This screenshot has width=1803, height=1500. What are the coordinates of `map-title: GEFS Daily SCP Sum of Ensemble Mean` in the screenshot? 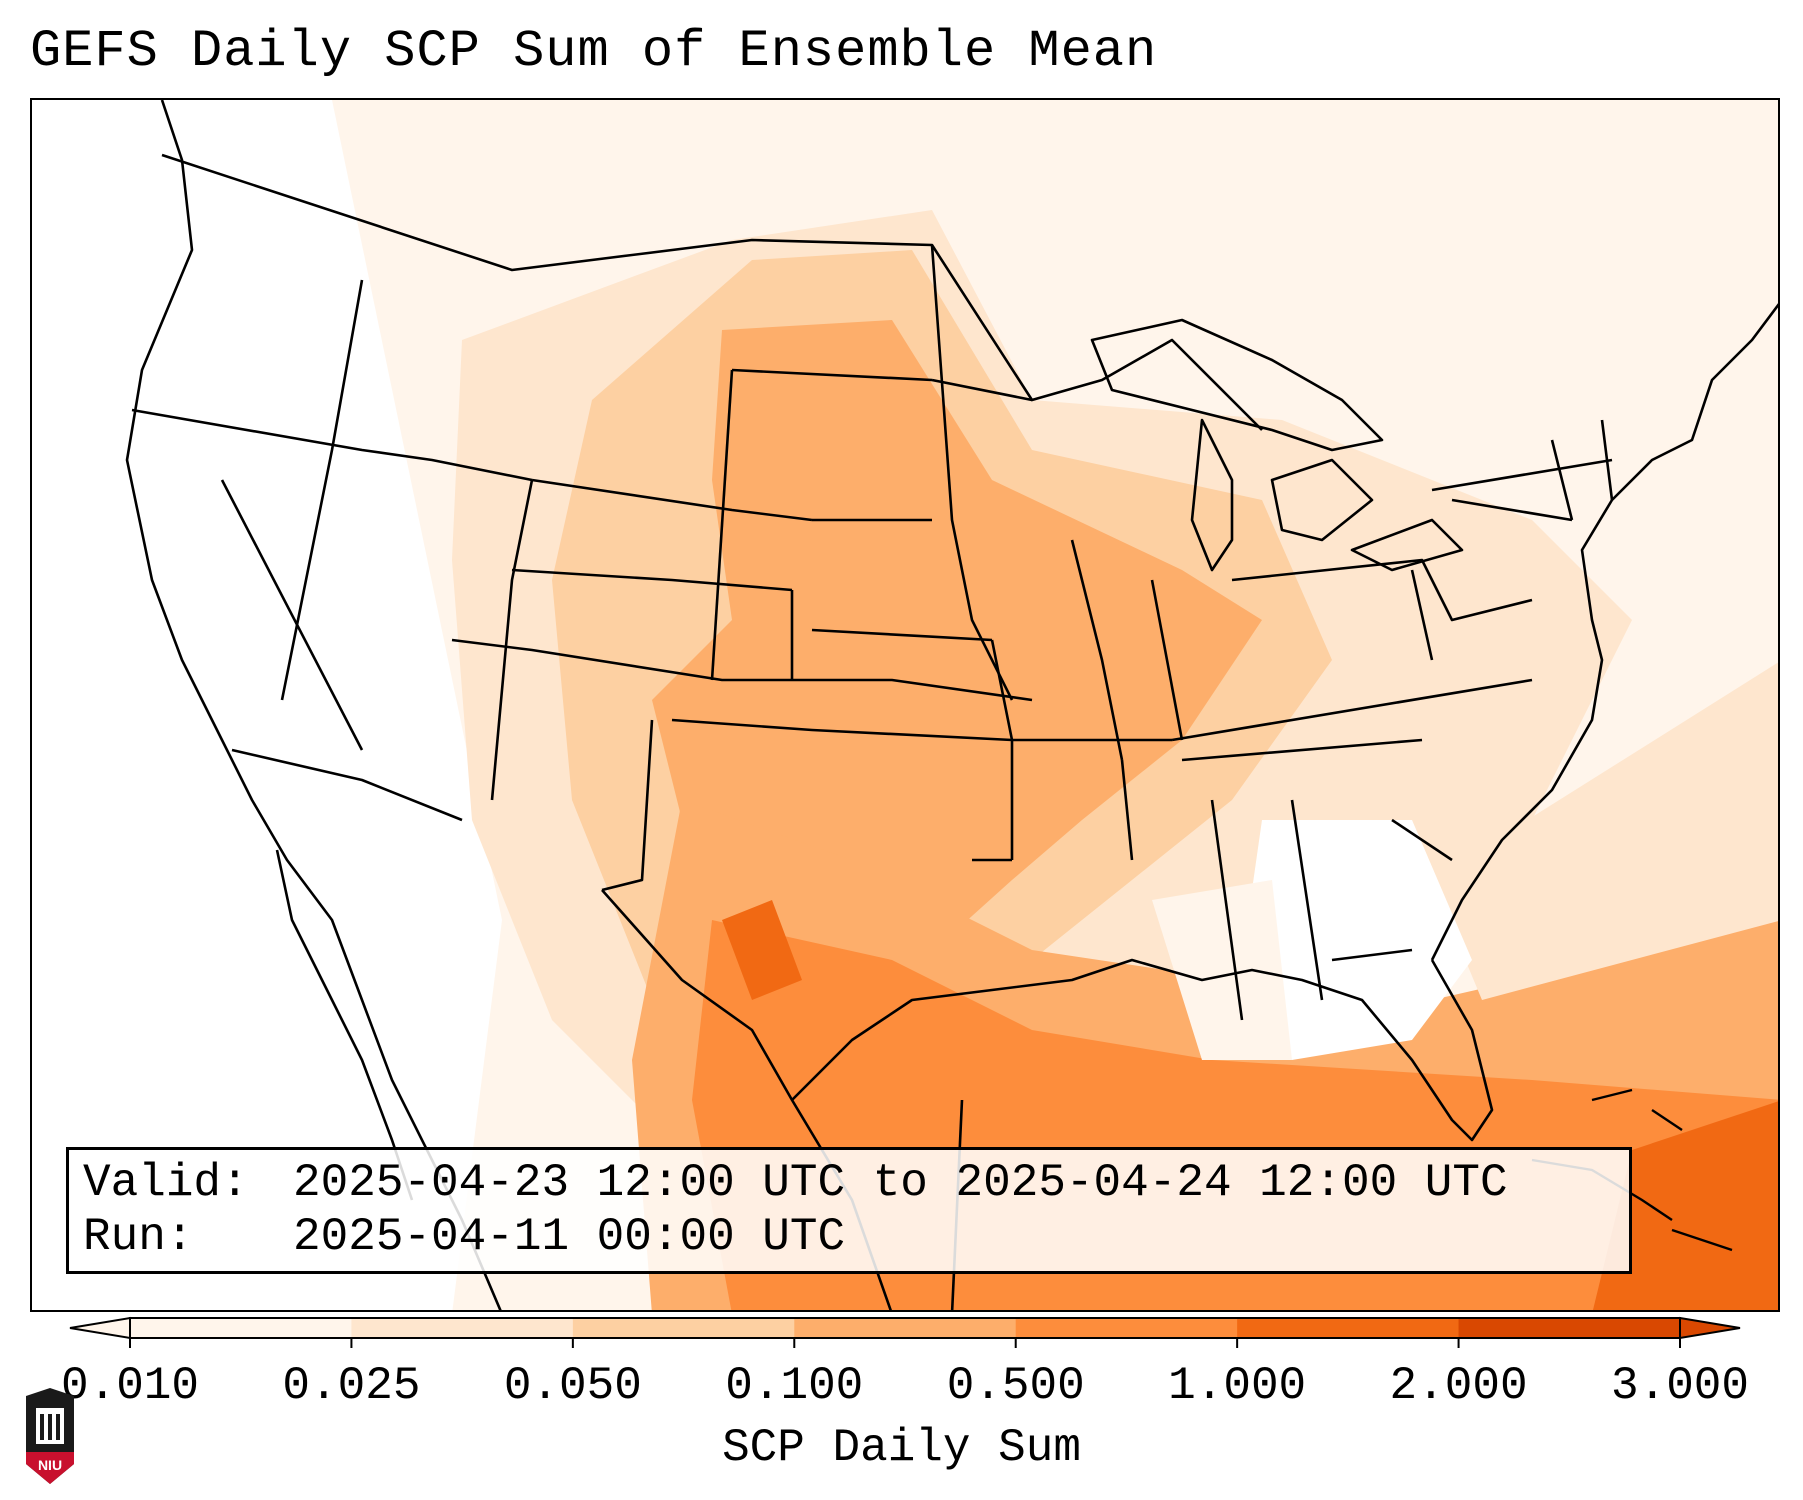 It's located at (594, 51).